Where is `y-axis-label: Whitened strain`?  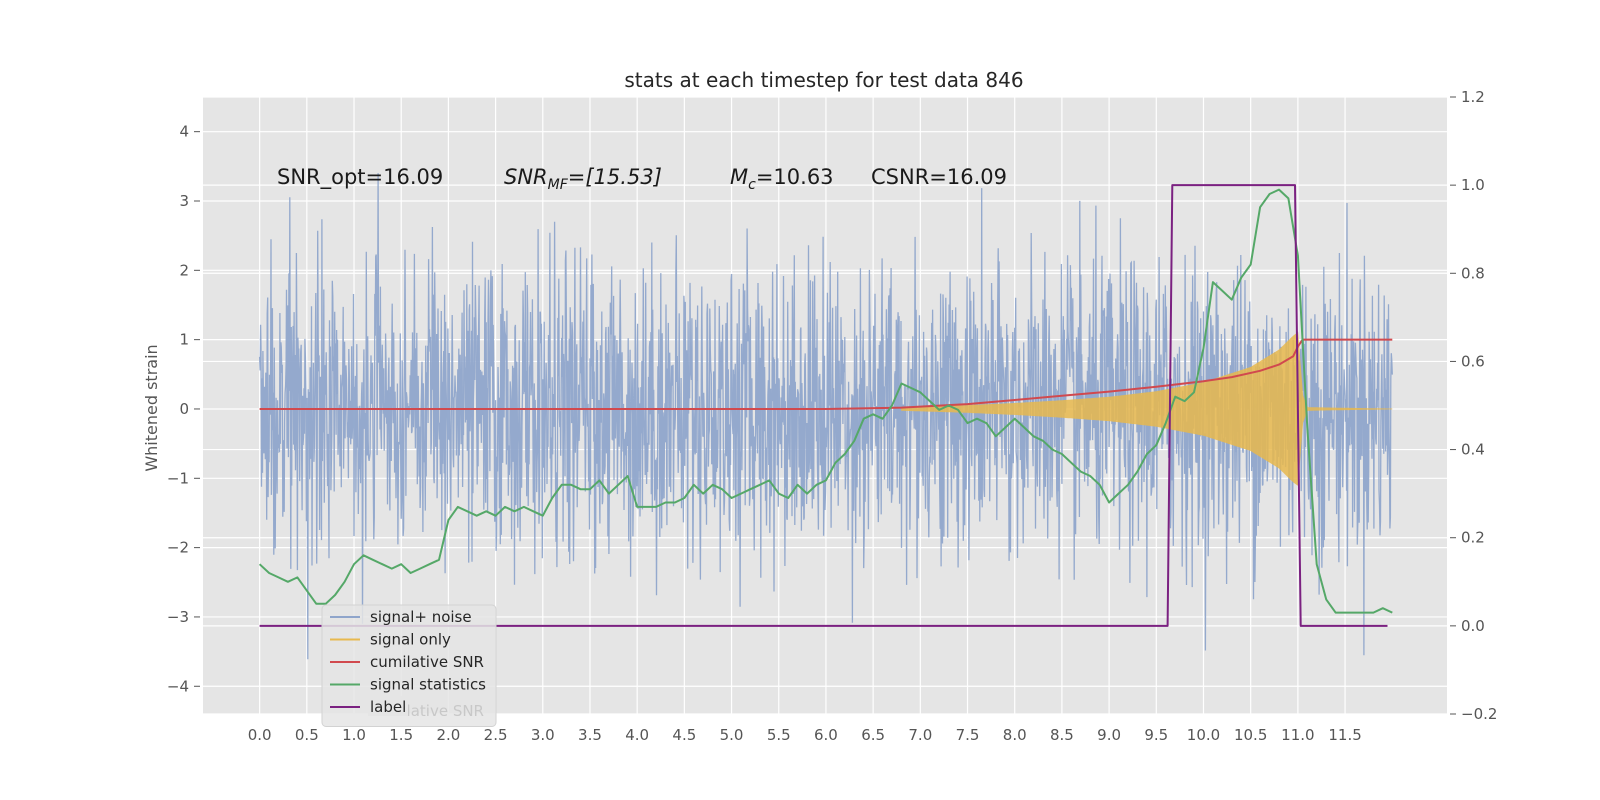 y-axis-label: Whitened strain is located at coordinates (151, 407).